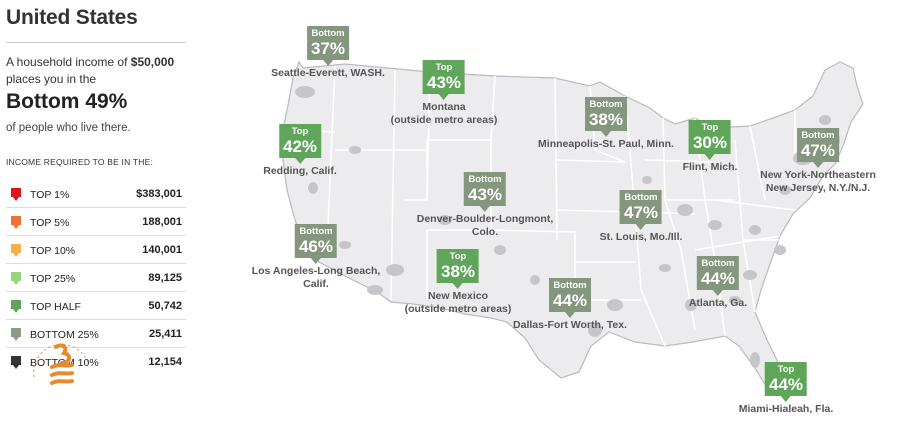  What do you see at coordinates (485, 225) in the screenshot?
I see `callout-place: Denver-Boulder-Longmont, Colo.` at bounding box center [485, 225].